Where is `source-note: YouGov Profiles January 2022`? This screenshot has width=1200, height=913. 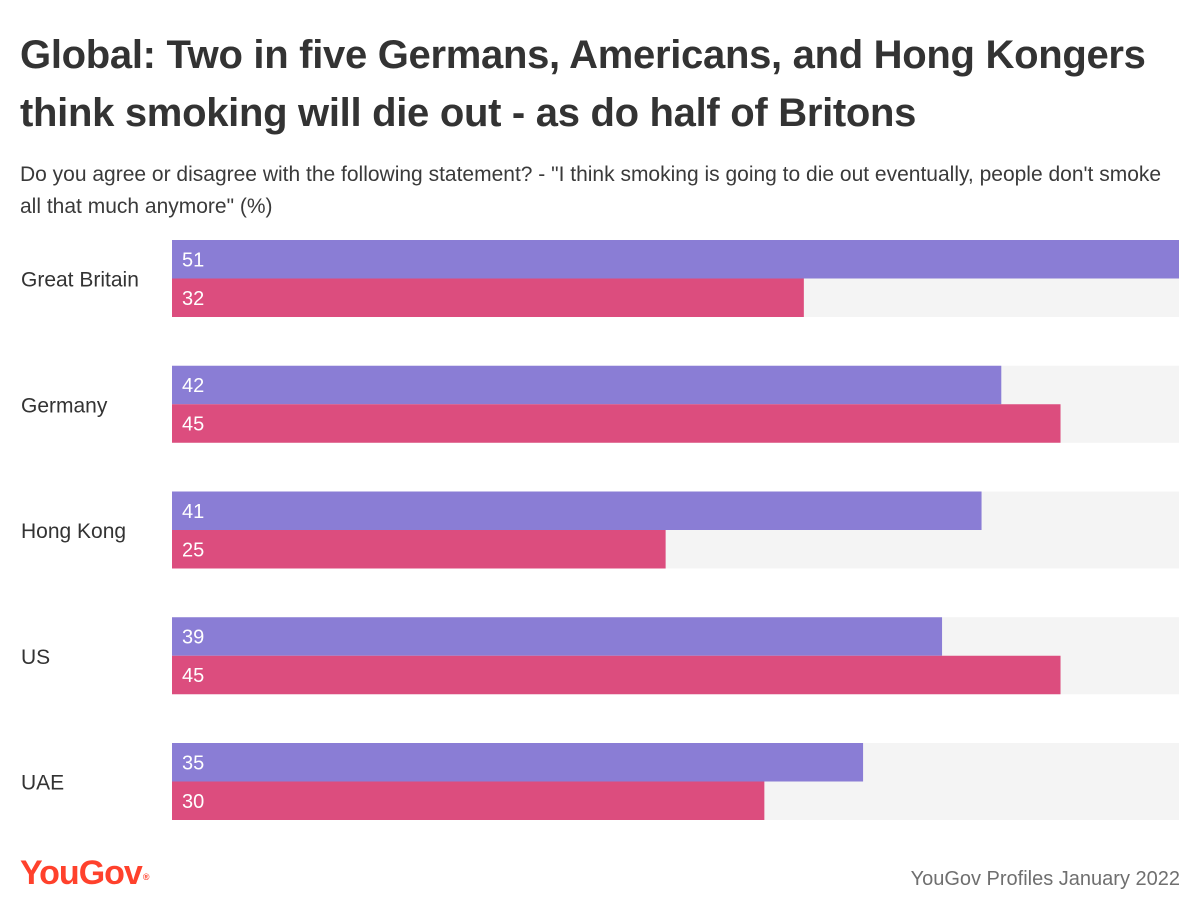 source-note: YouGov Profiles January 2022 is located at coordinates (1045, 879).